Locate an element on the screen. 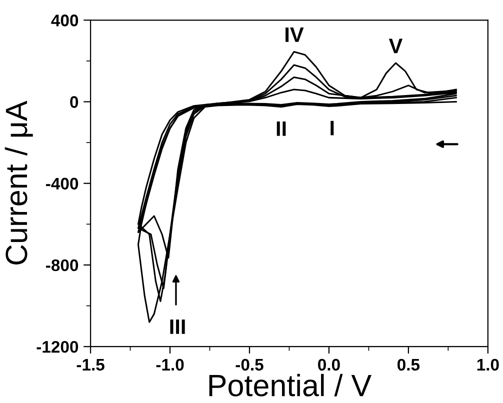  x-tick-label: -1.5 is located at coordinates (90, 365).